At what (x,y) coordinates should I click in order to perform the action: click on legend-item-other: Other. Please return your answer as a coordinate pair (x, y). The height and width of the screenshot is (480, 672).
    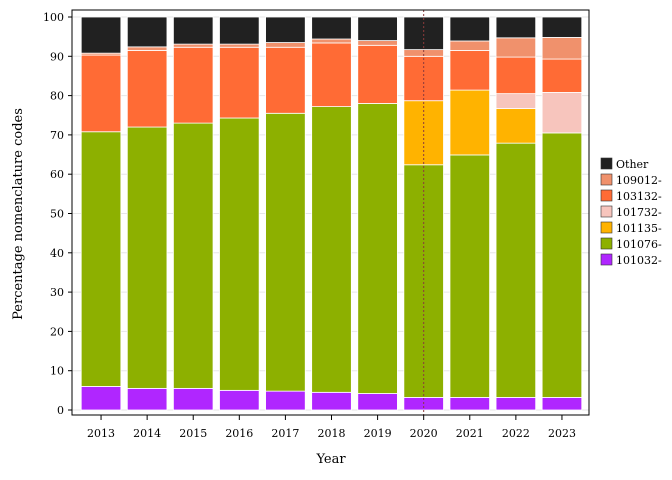
    Looking at the image, I should click on (624, 164).